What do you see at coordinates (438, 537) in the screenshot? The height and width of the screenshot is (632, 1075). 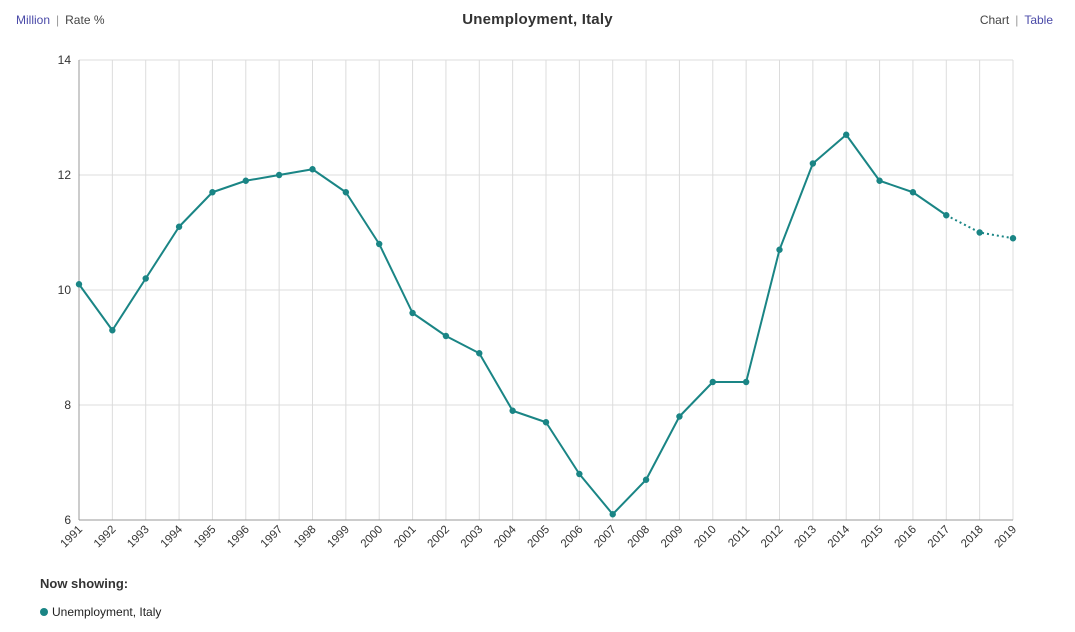 I see `x-tick-label: 2002` at bounding box center [438, 537].